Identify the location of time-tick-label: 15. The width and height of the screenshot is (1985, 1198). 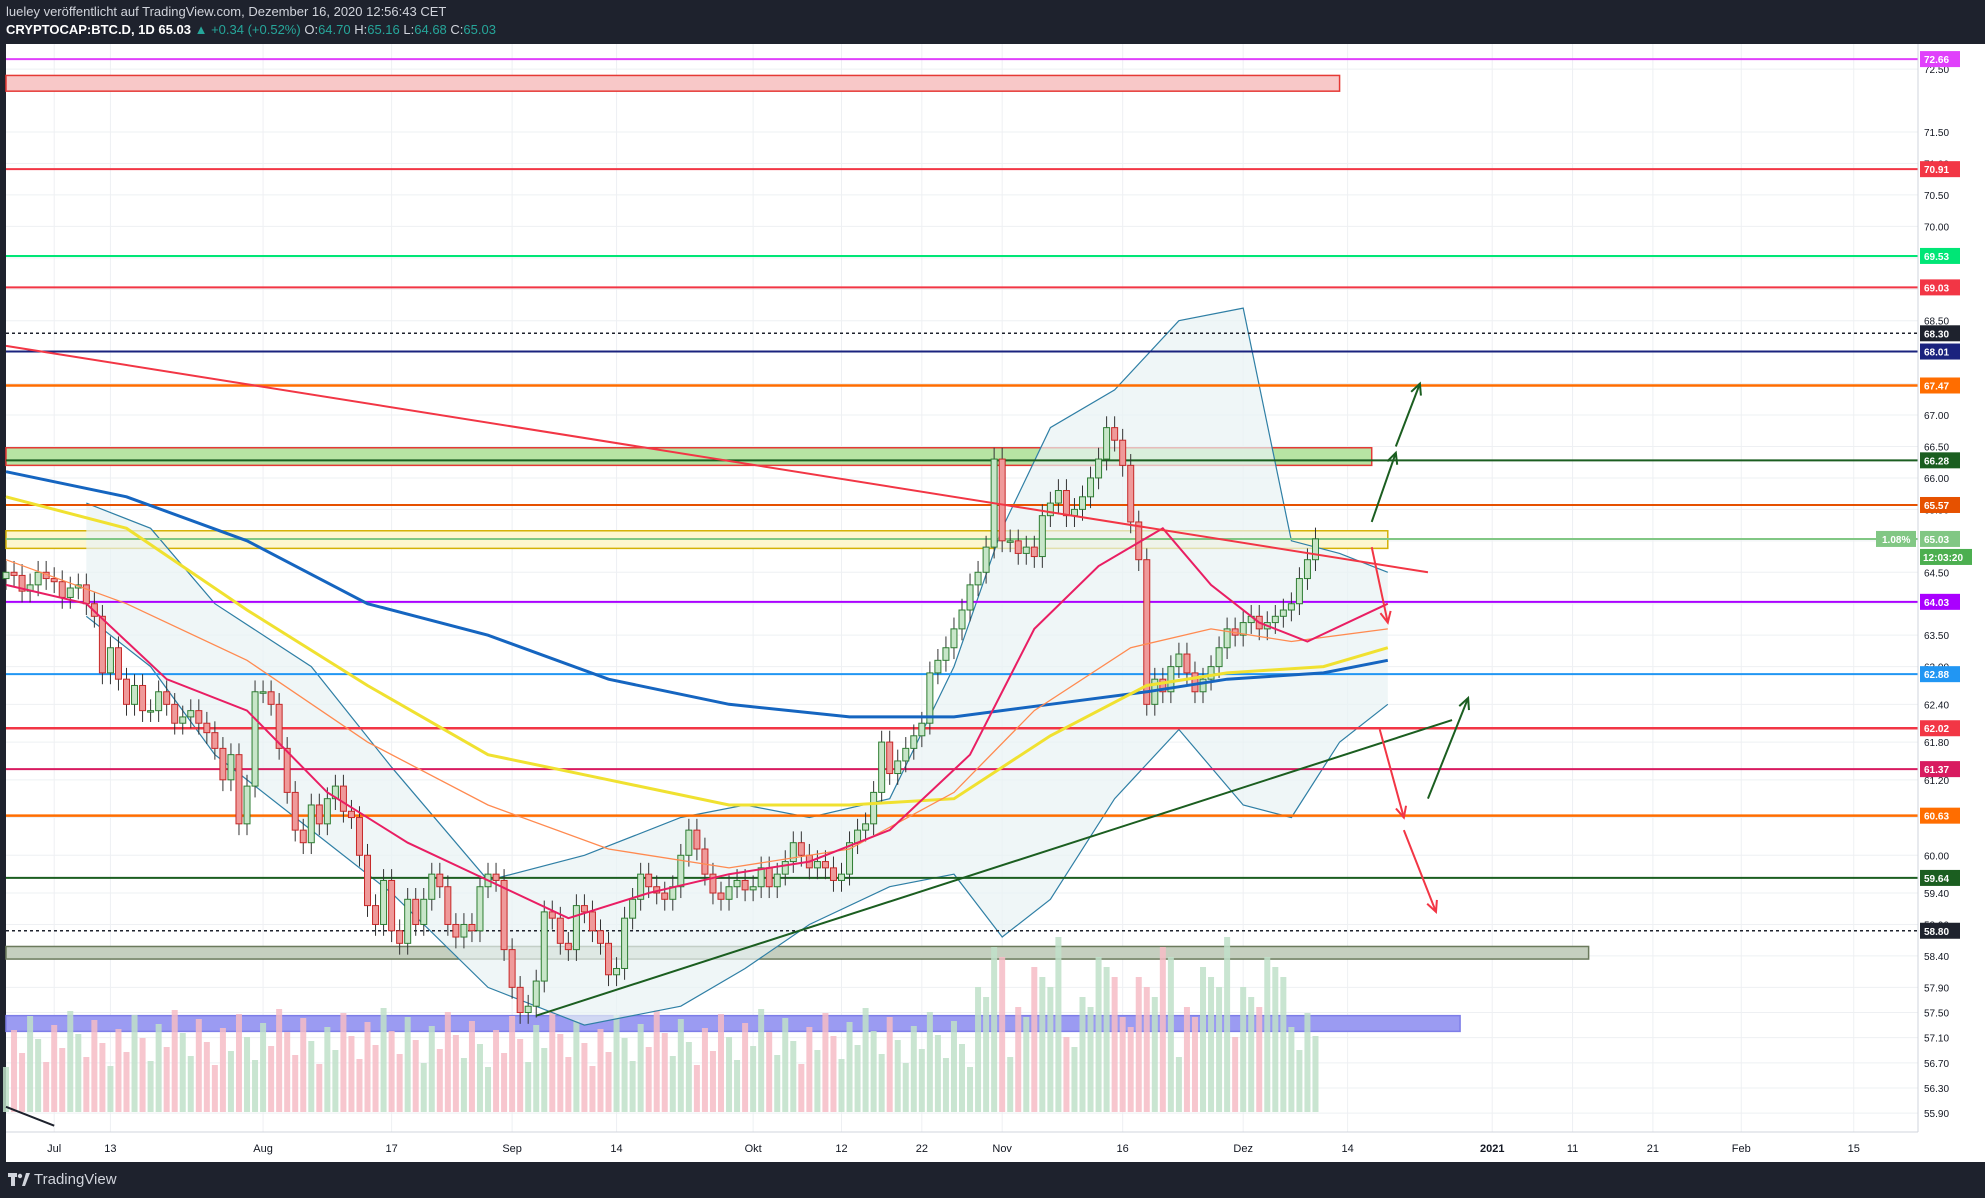
(1854, 1149).